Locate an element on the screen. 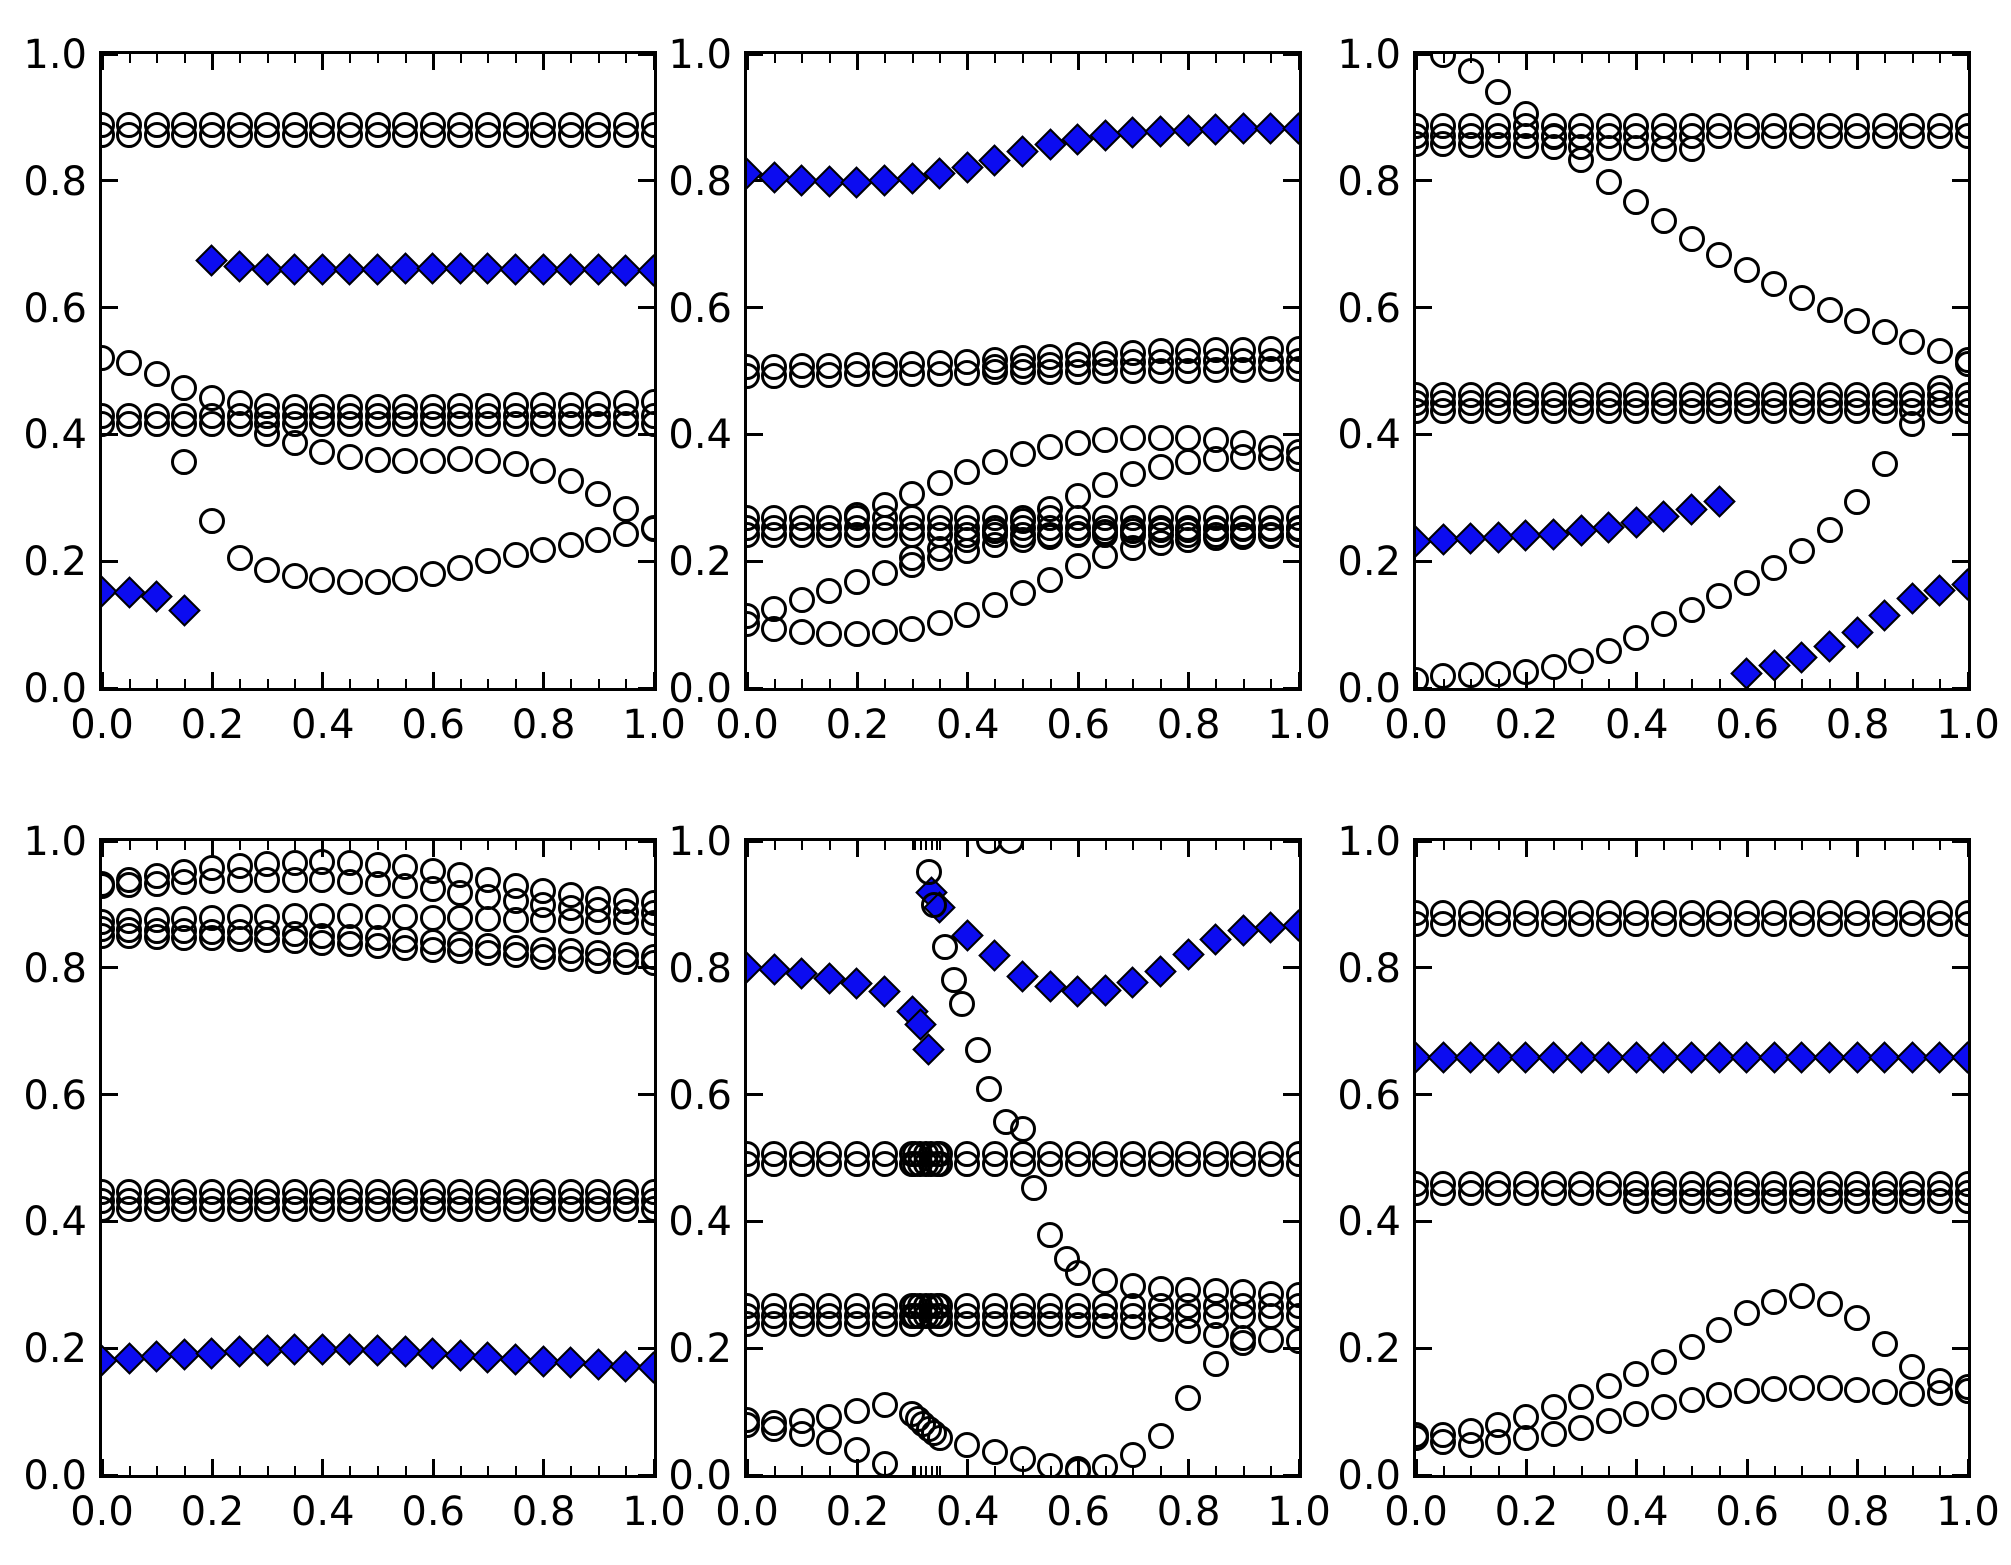 The width and height of the screenshot is (2011, 1565). y-tick-label: 0.4 is located at coordinates (700, 1222).